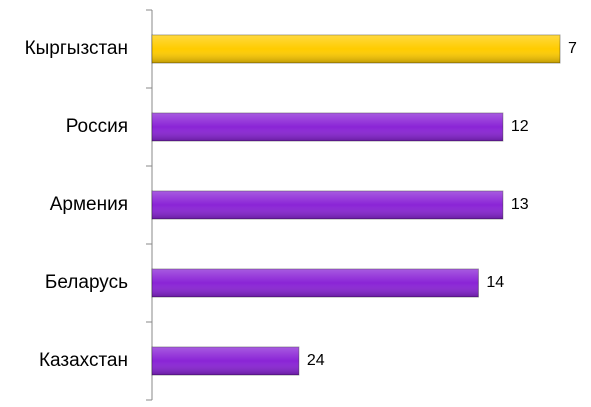  Describe the element at coordinates (86, 282) in the screenshot. I see `category-label: Беларусь` at that location.